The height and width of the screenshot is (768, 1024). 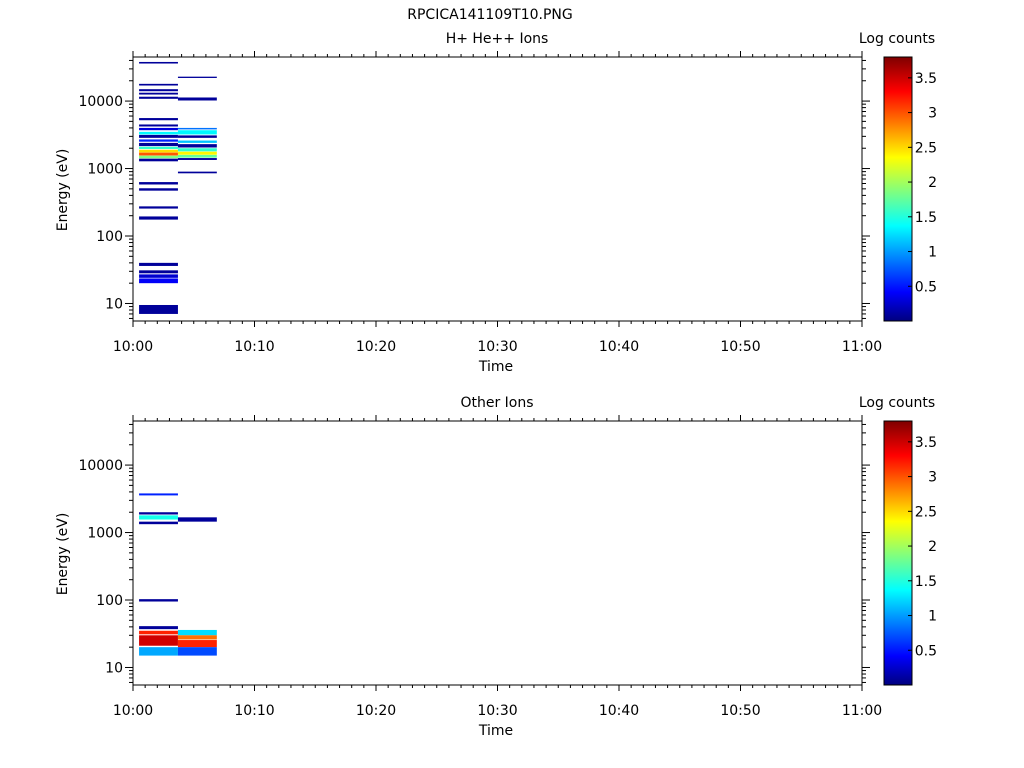 What do you see at coordinates (495, 731) in the screenshot?
I see `x-axis-label: Time` at bounding box center [495, 731].